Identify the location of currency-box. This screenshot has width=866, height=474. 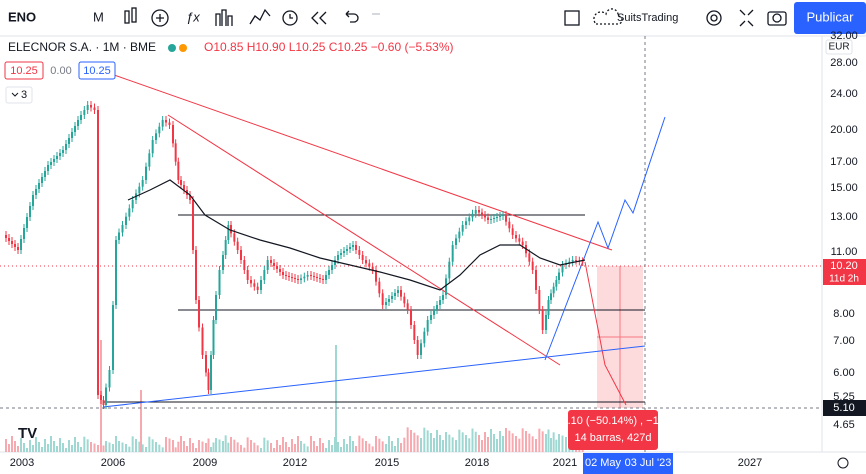
(839, 47).